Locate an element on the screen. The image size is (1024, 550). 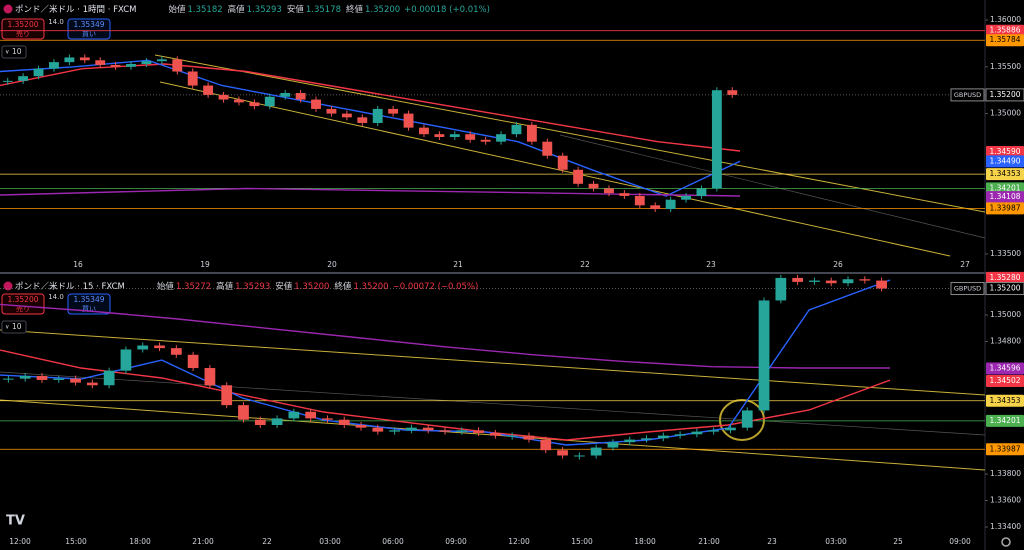
x-tick-label: 03:00 is located at coordinates (330, 541).